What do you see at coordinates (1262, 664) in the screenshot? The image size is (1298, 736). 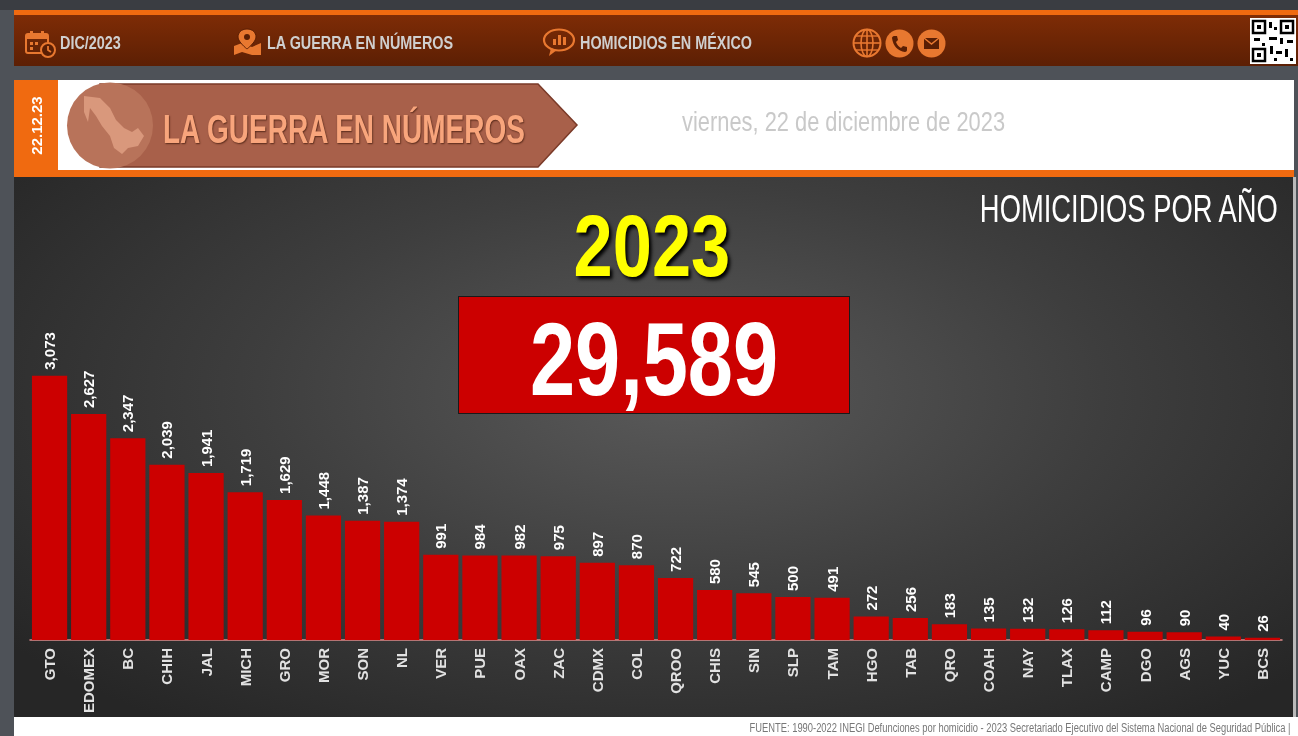 I see `x-tick-label: BCS` at bounding box center [1262, 664].